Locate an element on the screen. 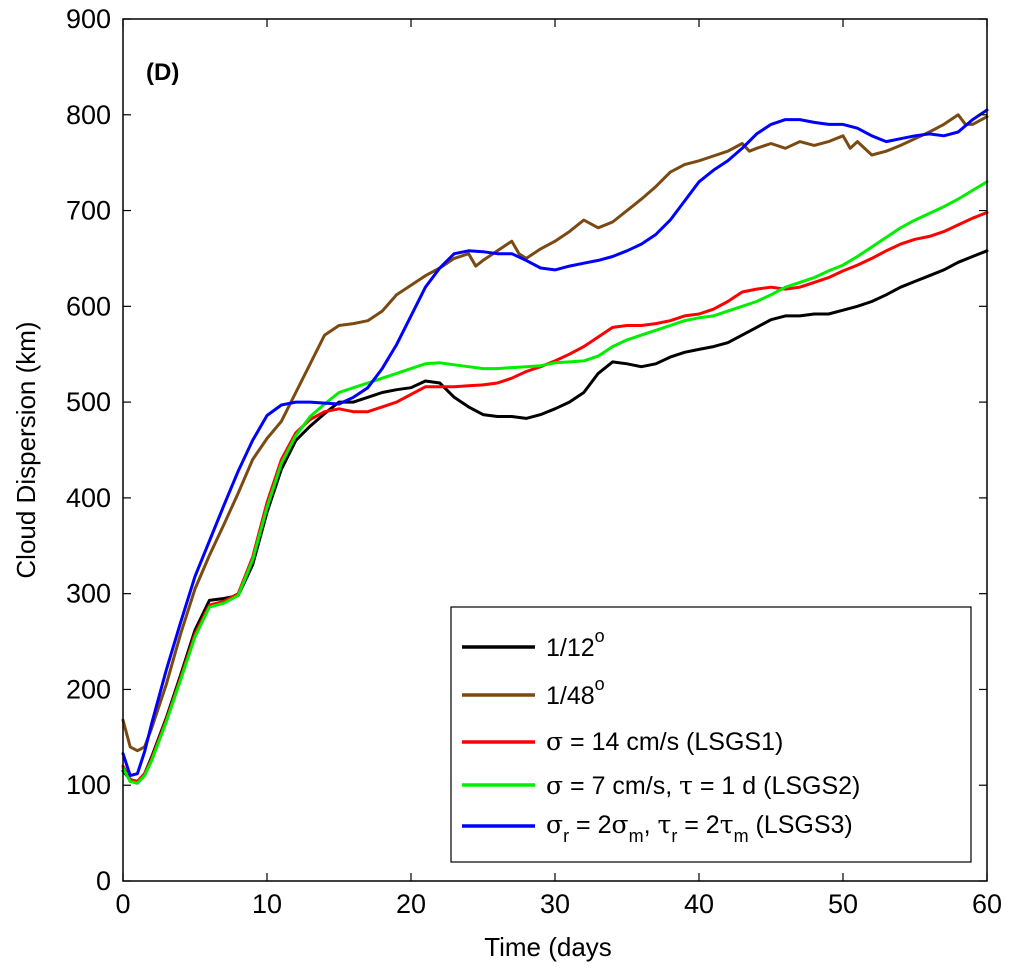  legend-lsgs3-sigma-m: σ is located at coordinates (619, 824).